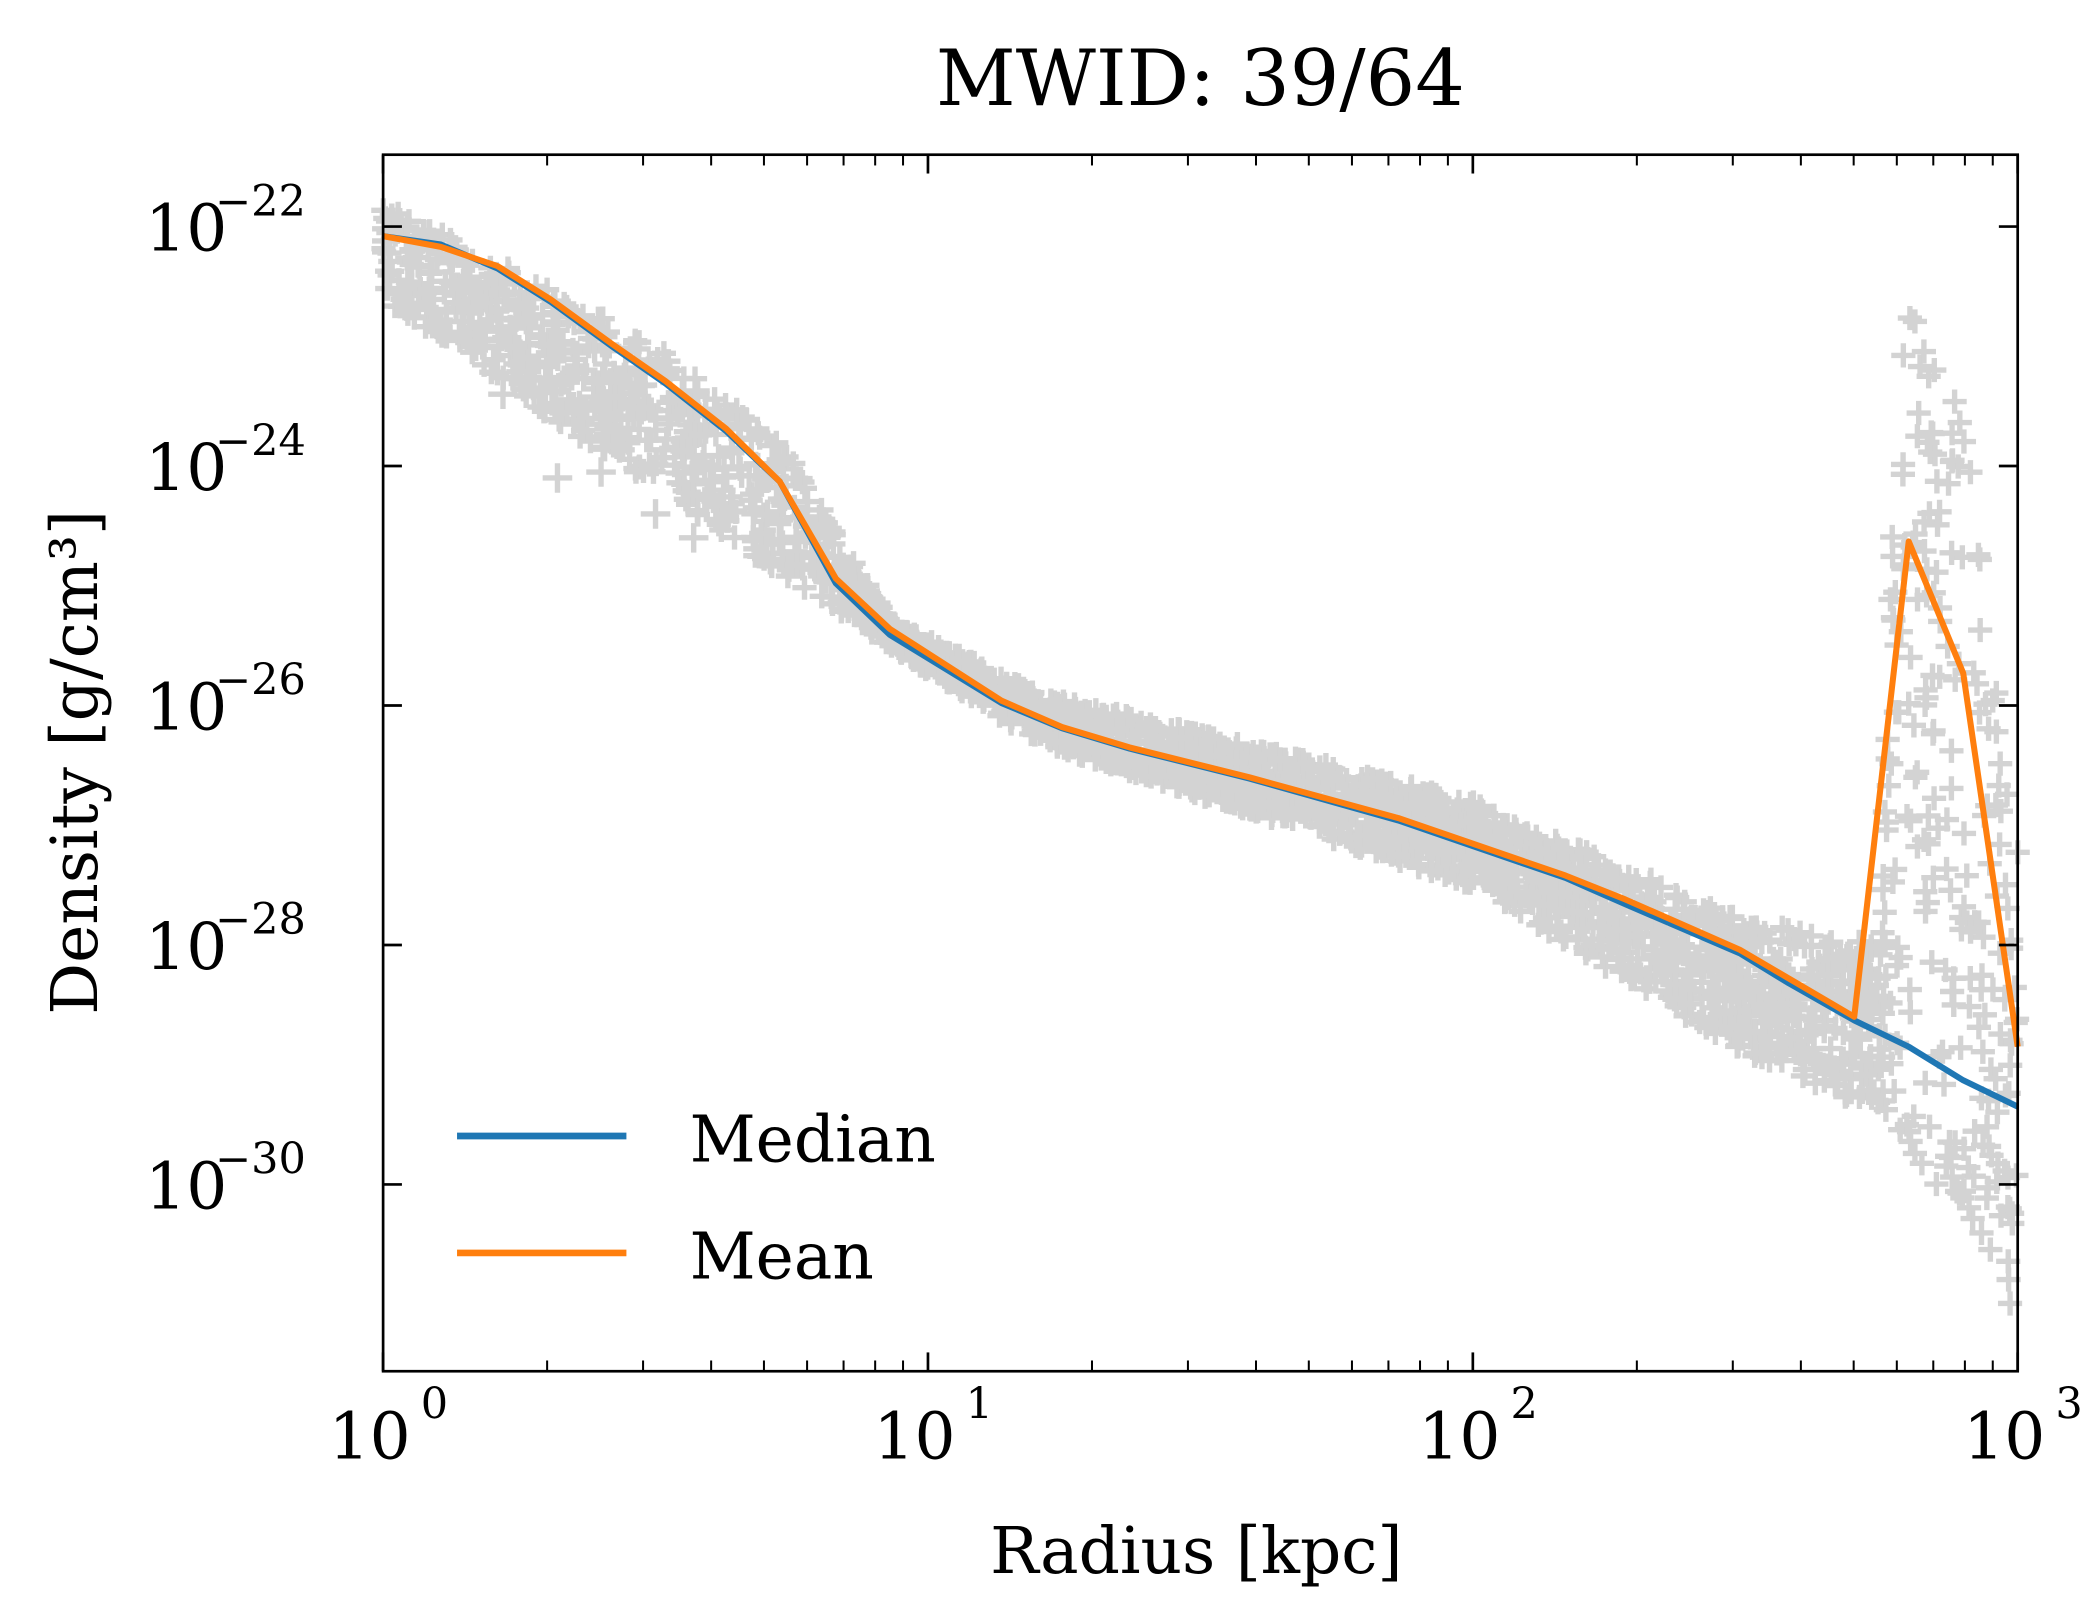 This screenshot has height=1616, width=2097. Describe the element at coordinates (1200, 79) in the screenshot. I see `chart-title: MWID: 39/64` at that location.